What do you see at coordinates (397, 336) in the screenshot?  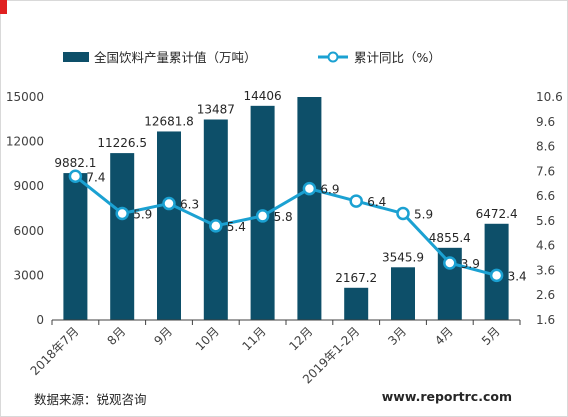 I see `x-axis-tick-label-7: 3月` at bounding box center [397, 336].